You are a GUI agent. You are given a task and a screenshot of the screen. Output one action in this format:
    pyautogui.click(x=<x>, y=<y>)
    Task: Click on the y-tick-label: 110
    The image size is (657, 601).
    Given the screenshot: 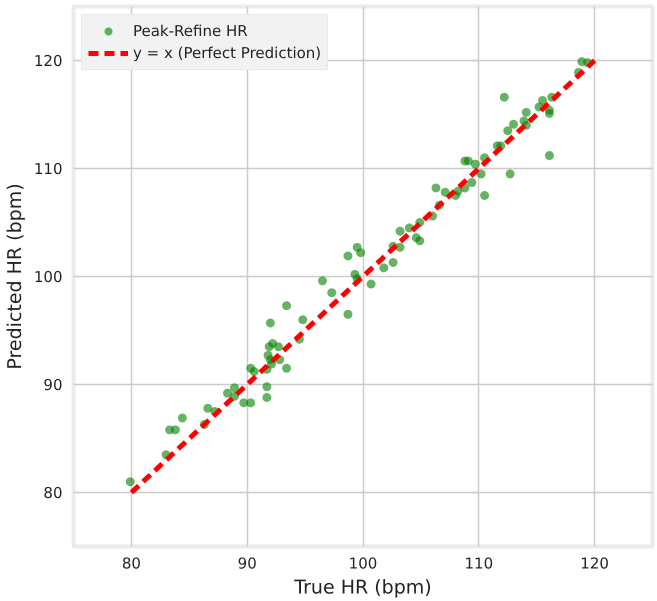 What is the action you would take?
    pyautogui.click(x=48, y=169)
    